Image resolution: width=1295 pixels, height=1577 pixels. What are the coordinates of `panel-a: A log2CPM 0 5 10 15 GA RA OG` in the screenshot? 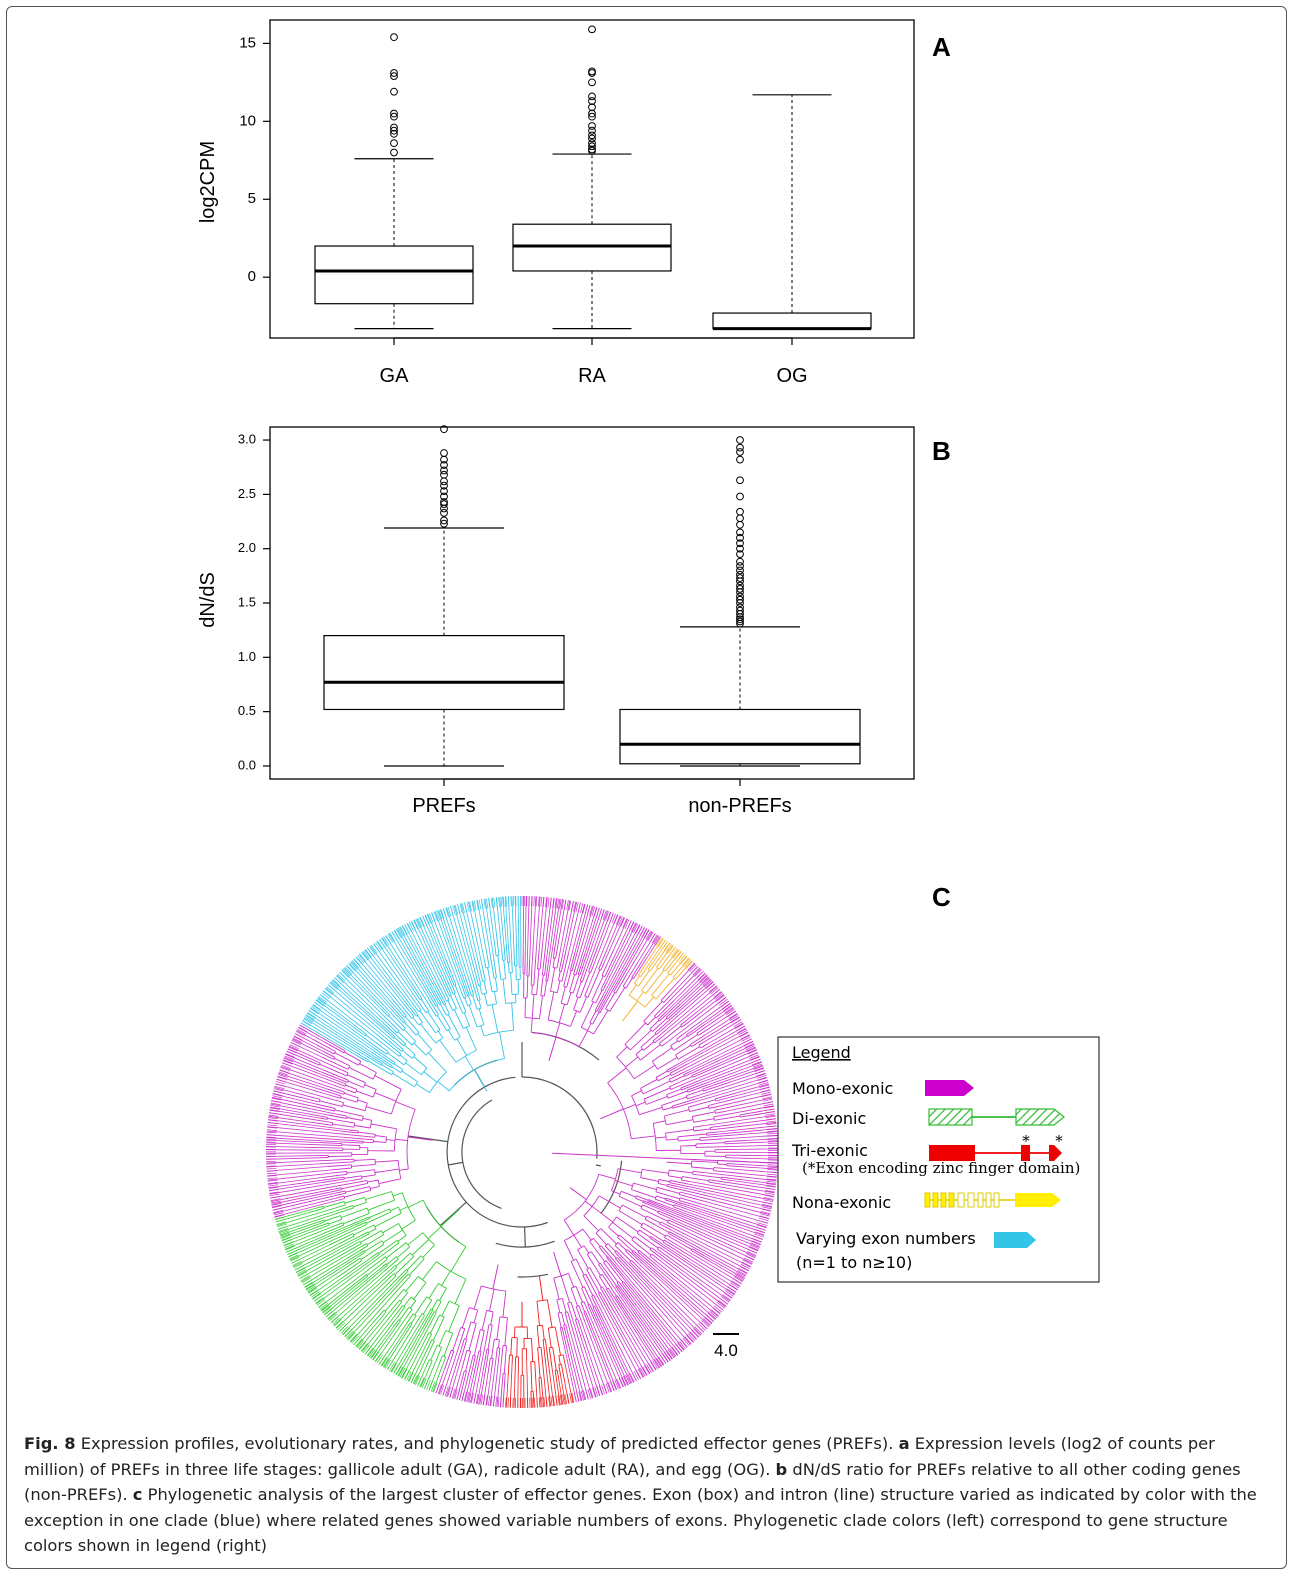 It's located at (574, 203).